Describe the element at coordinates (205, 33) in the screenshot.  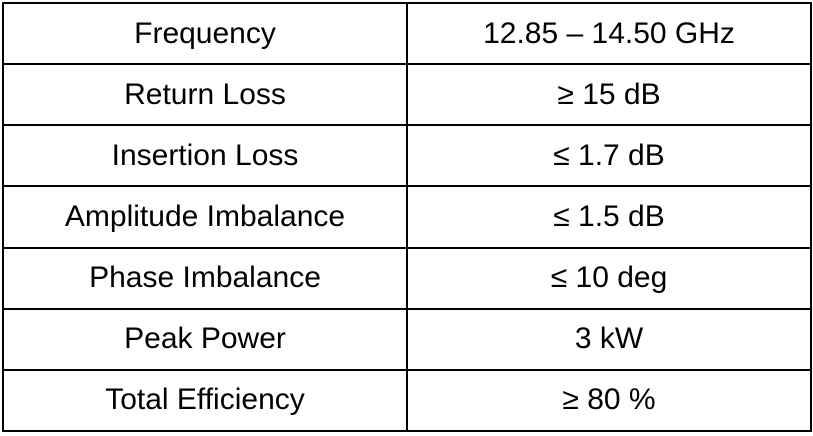
I see `parameter-cell: Frequency` at that location.